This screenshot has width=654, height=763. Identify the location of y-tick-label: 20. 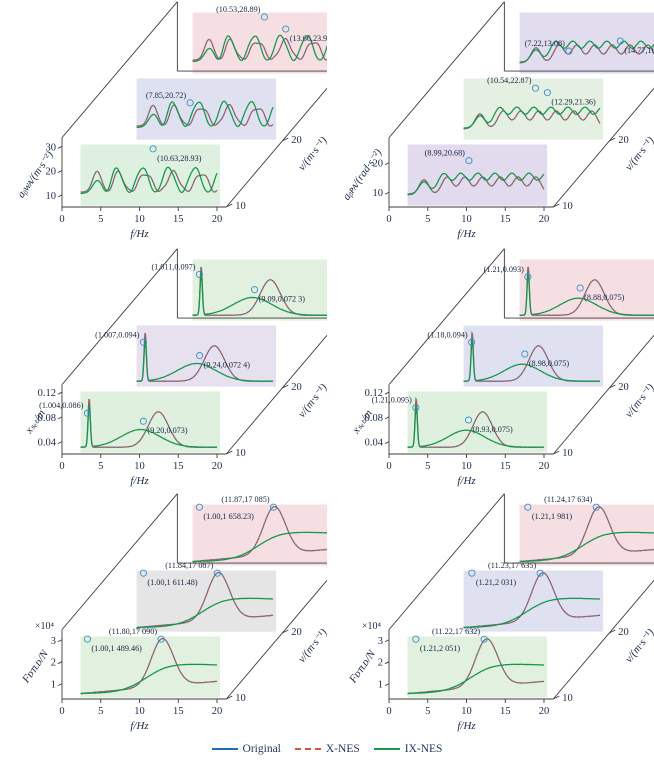
(51, 172).